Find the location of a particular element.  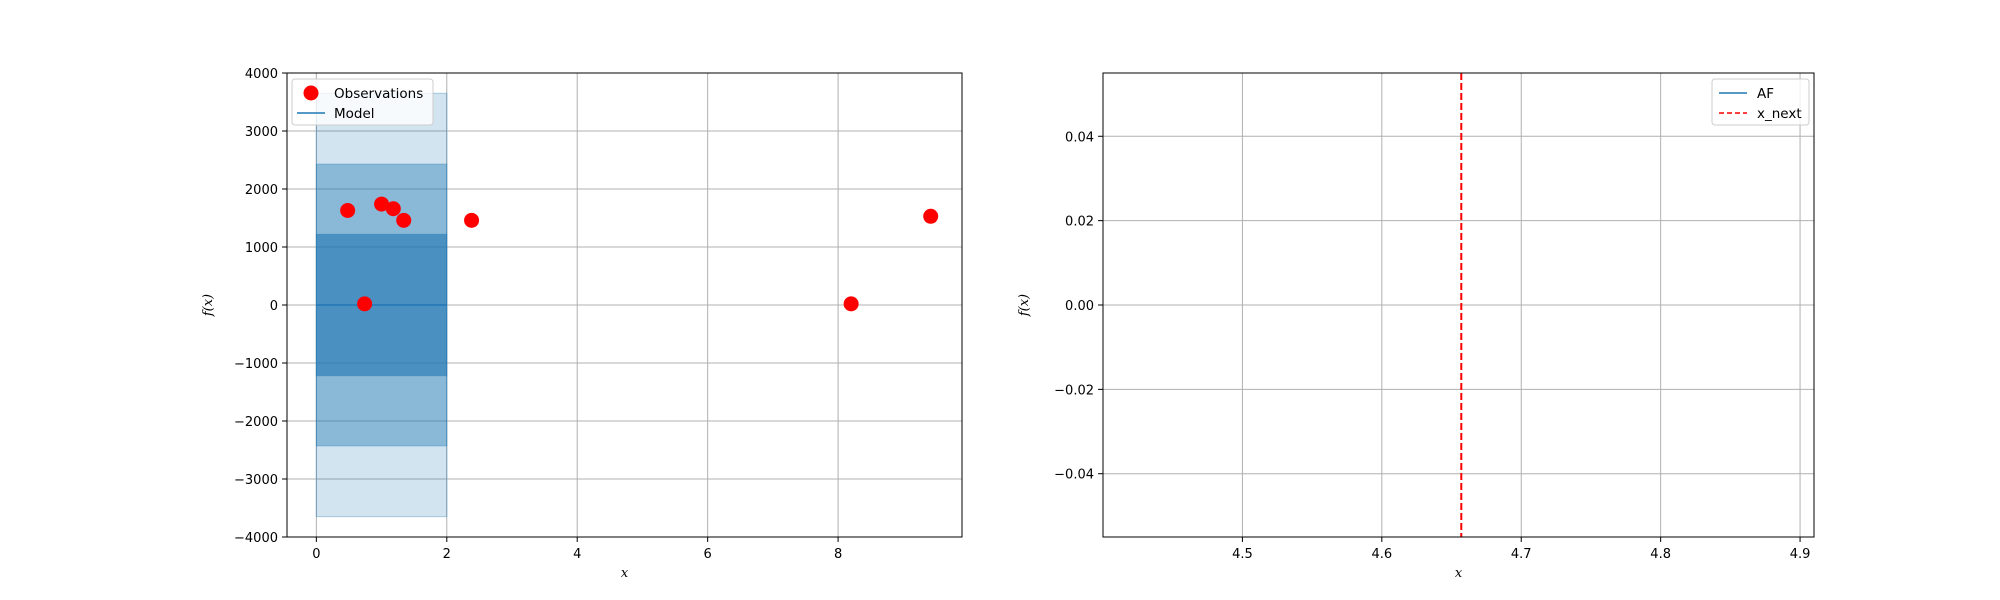

y-tick-label: 2000 is located at coordinates (261, 190).